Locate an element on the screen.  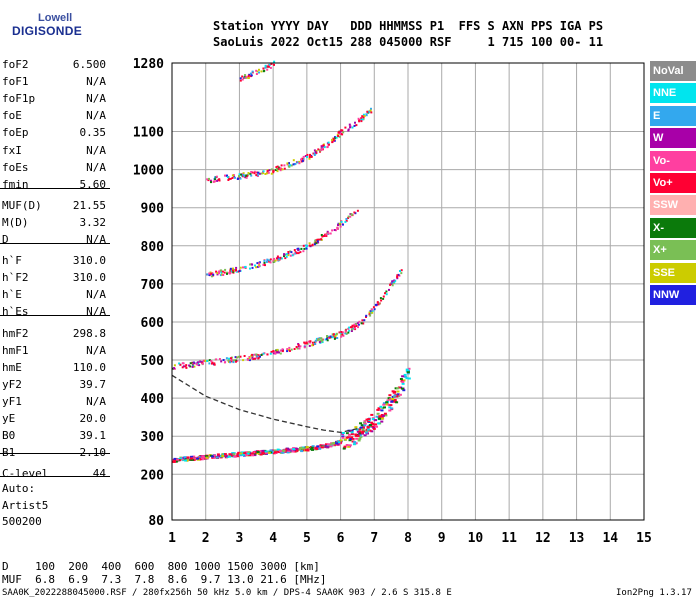
x-tick-label: 14 is located at coordinates (610, 538).